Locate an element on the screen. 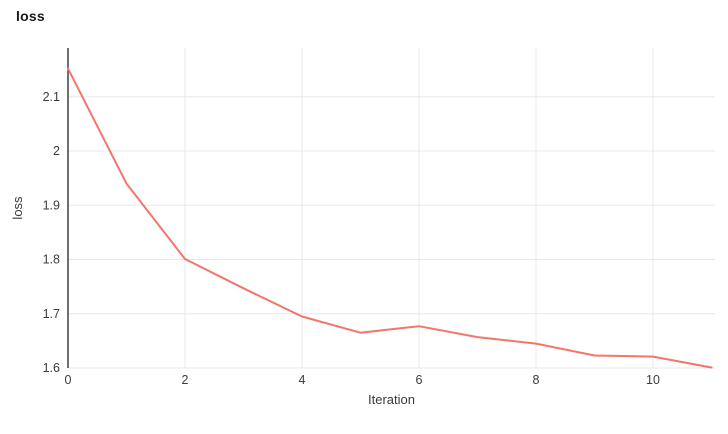 Image resolution: width=728 pixels, height=434 pixels. y-axis-tick-labels: 1.6 1.7 1.8 1.9 2 2.1 is located at coordinates (51, 232).